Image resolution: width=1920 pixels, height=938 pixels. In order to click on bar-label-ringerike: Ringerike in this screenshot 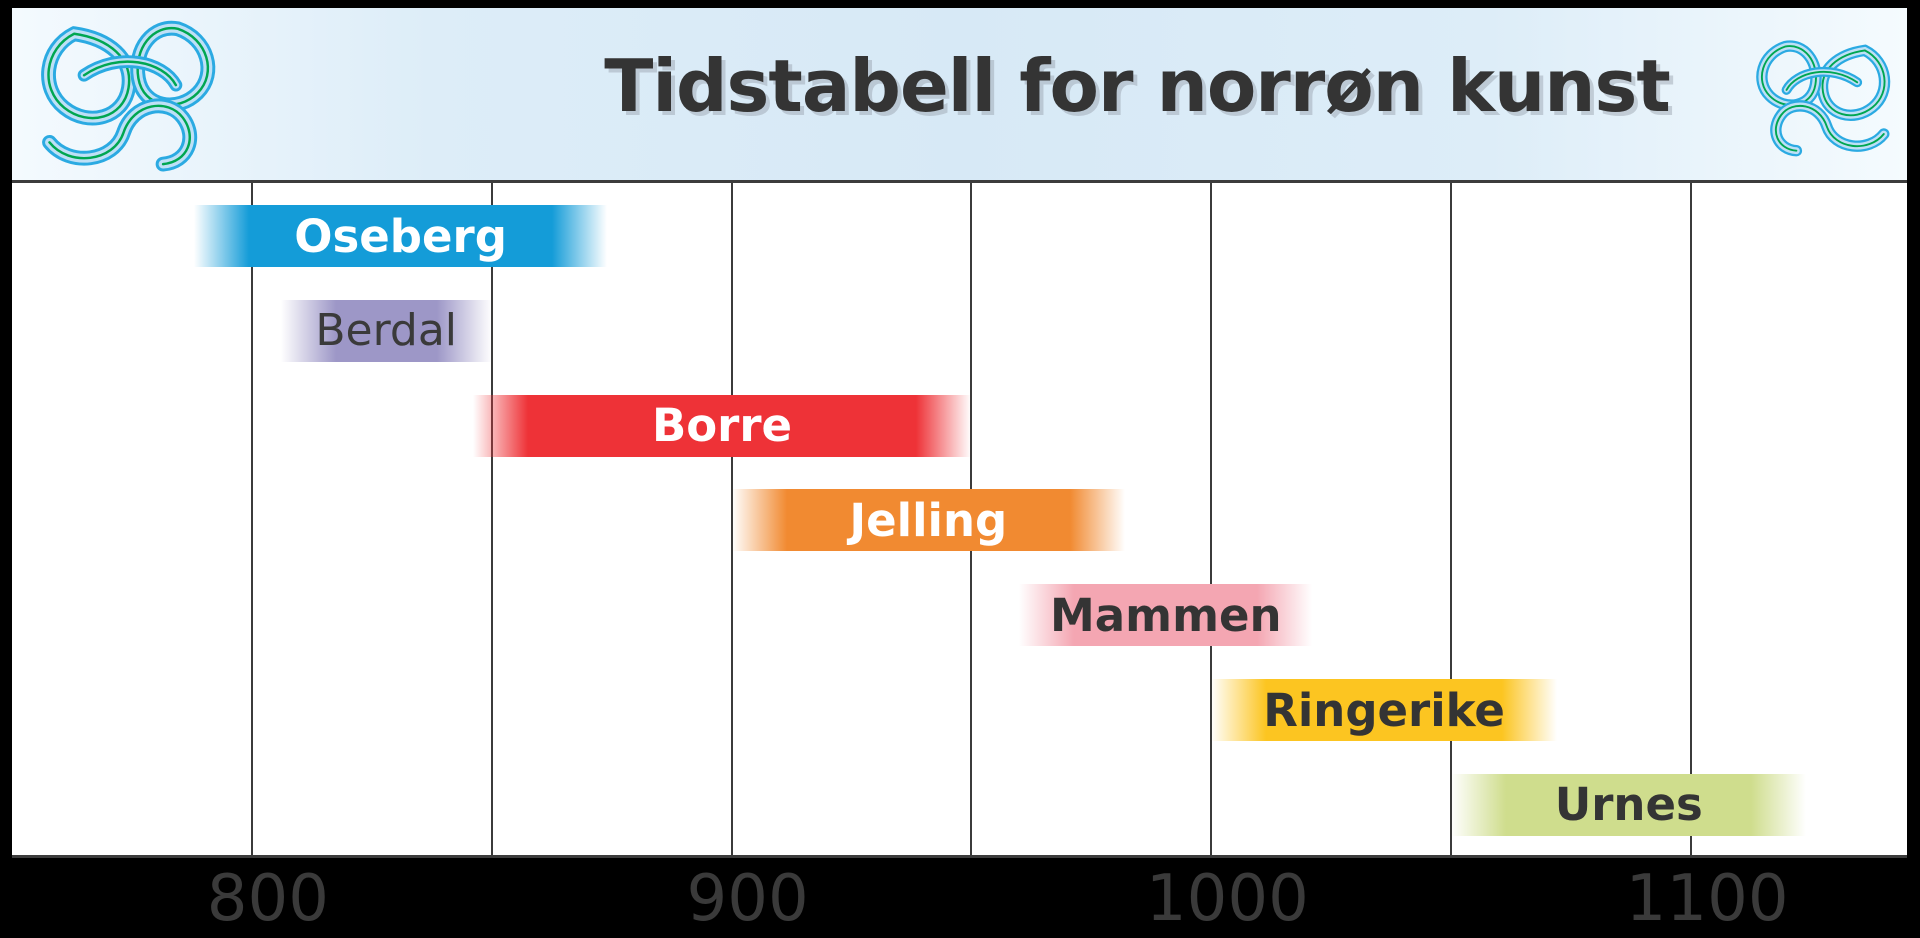, I will do `click(1384, 710)`.